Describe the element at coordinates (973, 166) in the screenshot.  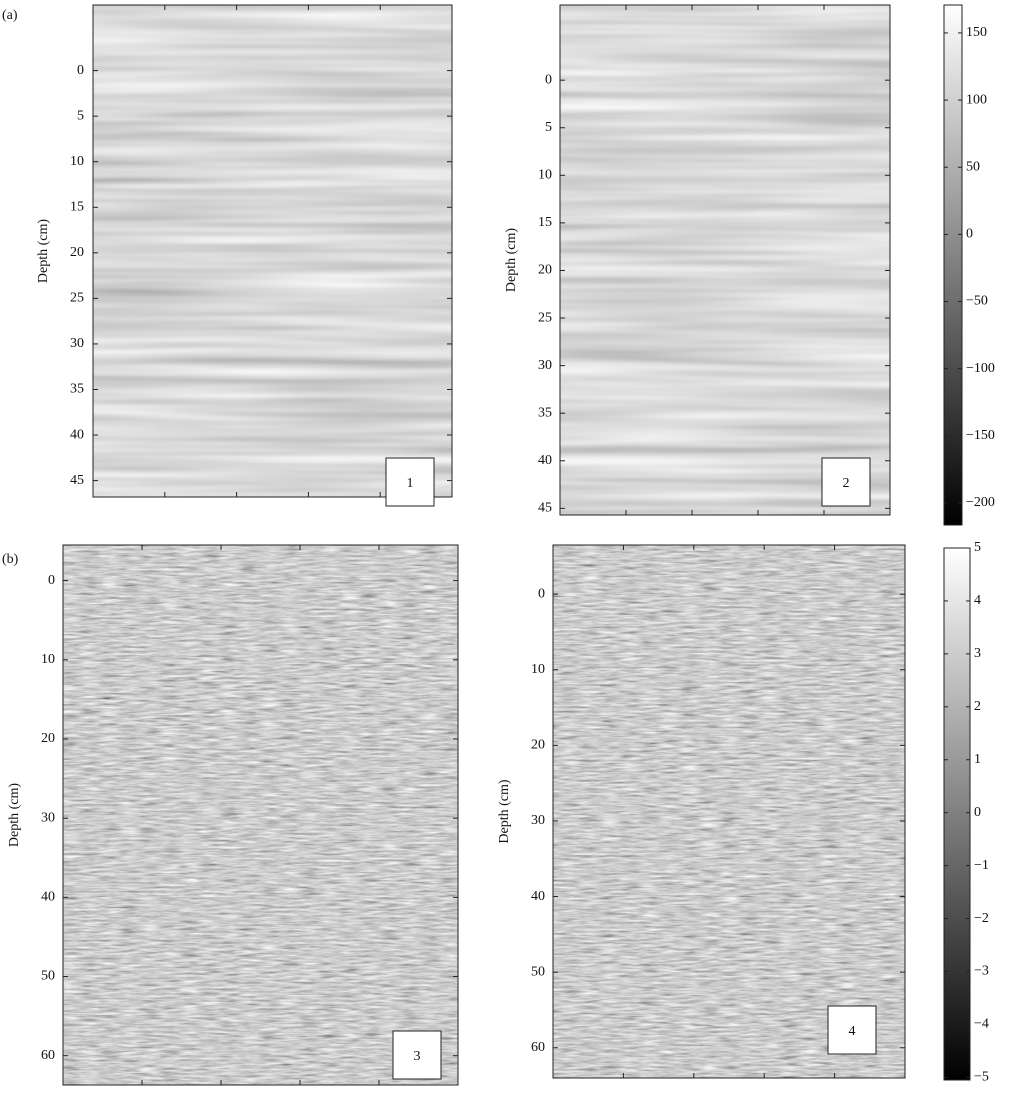
I see `colorbar-tick-label: 50` at that location.